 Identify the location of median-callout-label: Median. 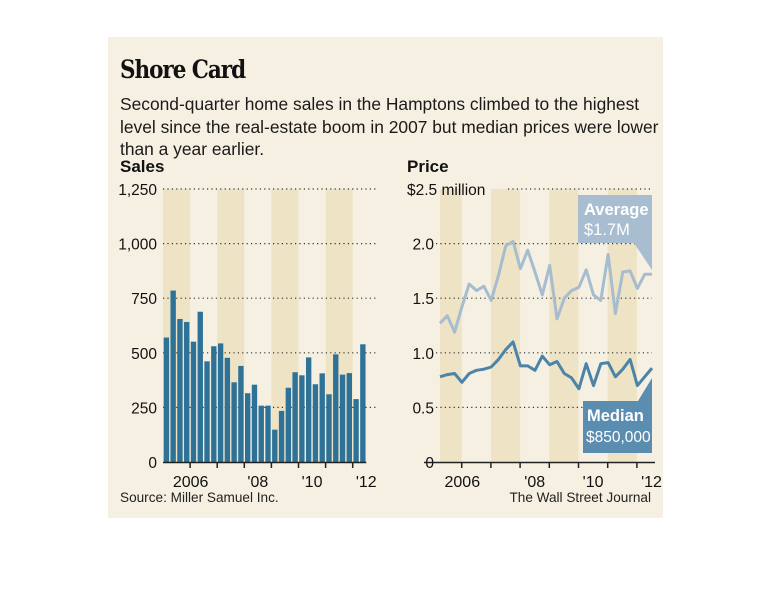
(615, 416).